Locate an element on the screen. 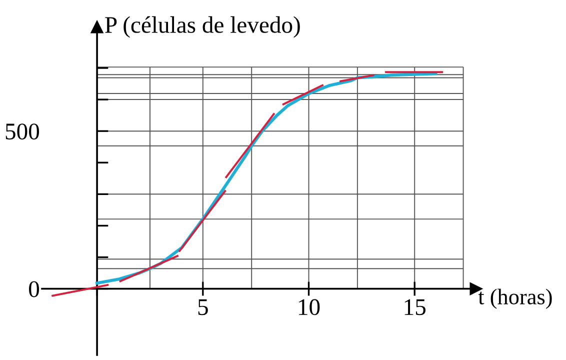 Image resolution: width=566 pixels, height=360 pixels. y-tick-label: 0 is located at coordinates (34, 289).